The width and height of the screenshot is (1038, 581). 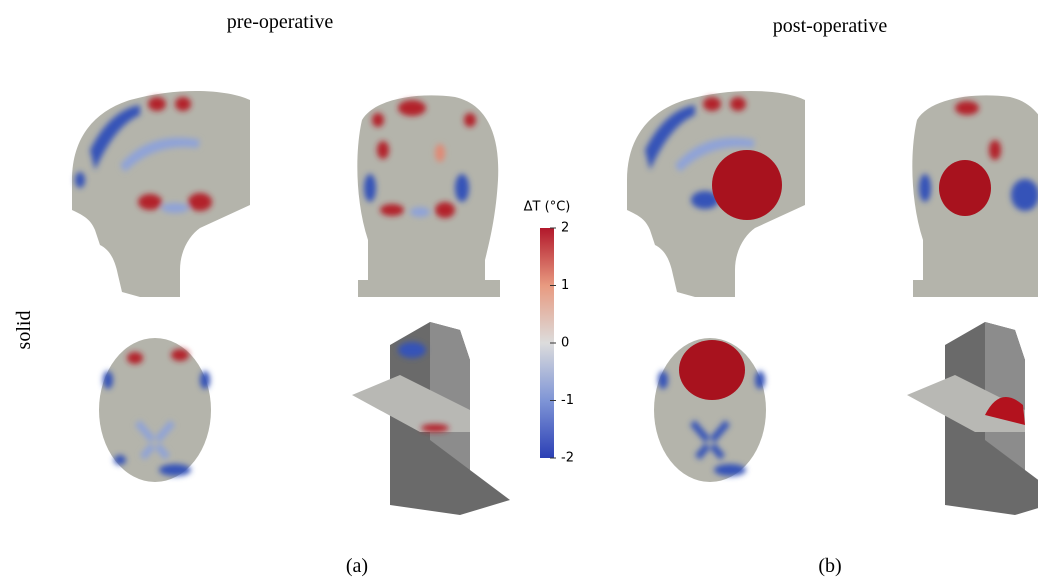 What do you see at coordinates (280, 22) in the screenshot?
I see `left-title: pre-operative` at bounding box center [280, 22].